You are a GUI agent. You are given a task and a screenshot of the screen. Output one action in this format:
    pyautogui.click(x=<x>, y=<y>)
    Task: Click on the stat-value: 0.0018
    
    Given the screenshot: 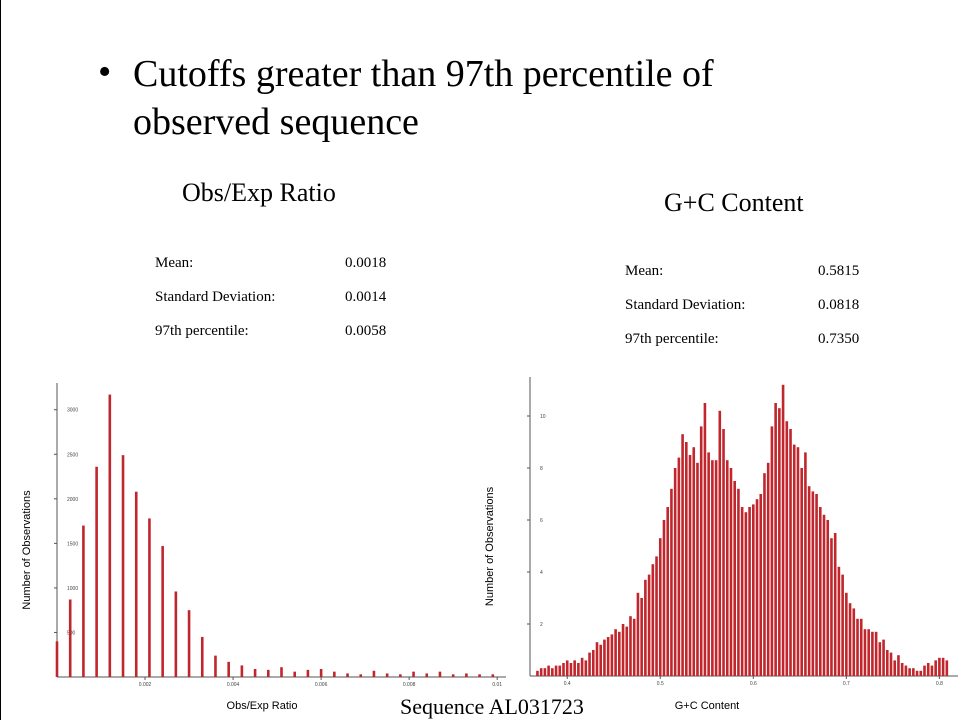 What is the action you would take?
    pyautogui.click(x=366, y=263)
    